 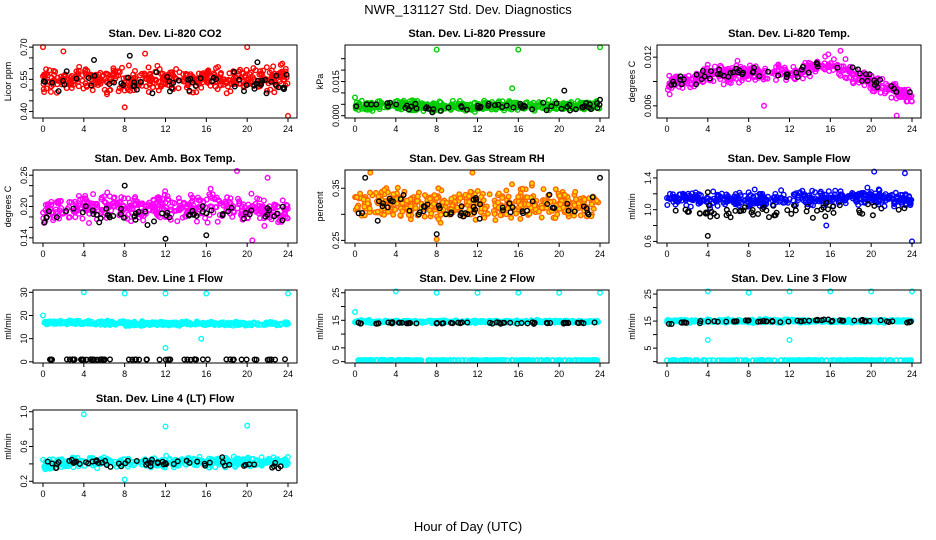 What do you see at coordinates (666, 374) in the screenshot?
I see `x-tick-label: 0` at bounding box center [666, 374].